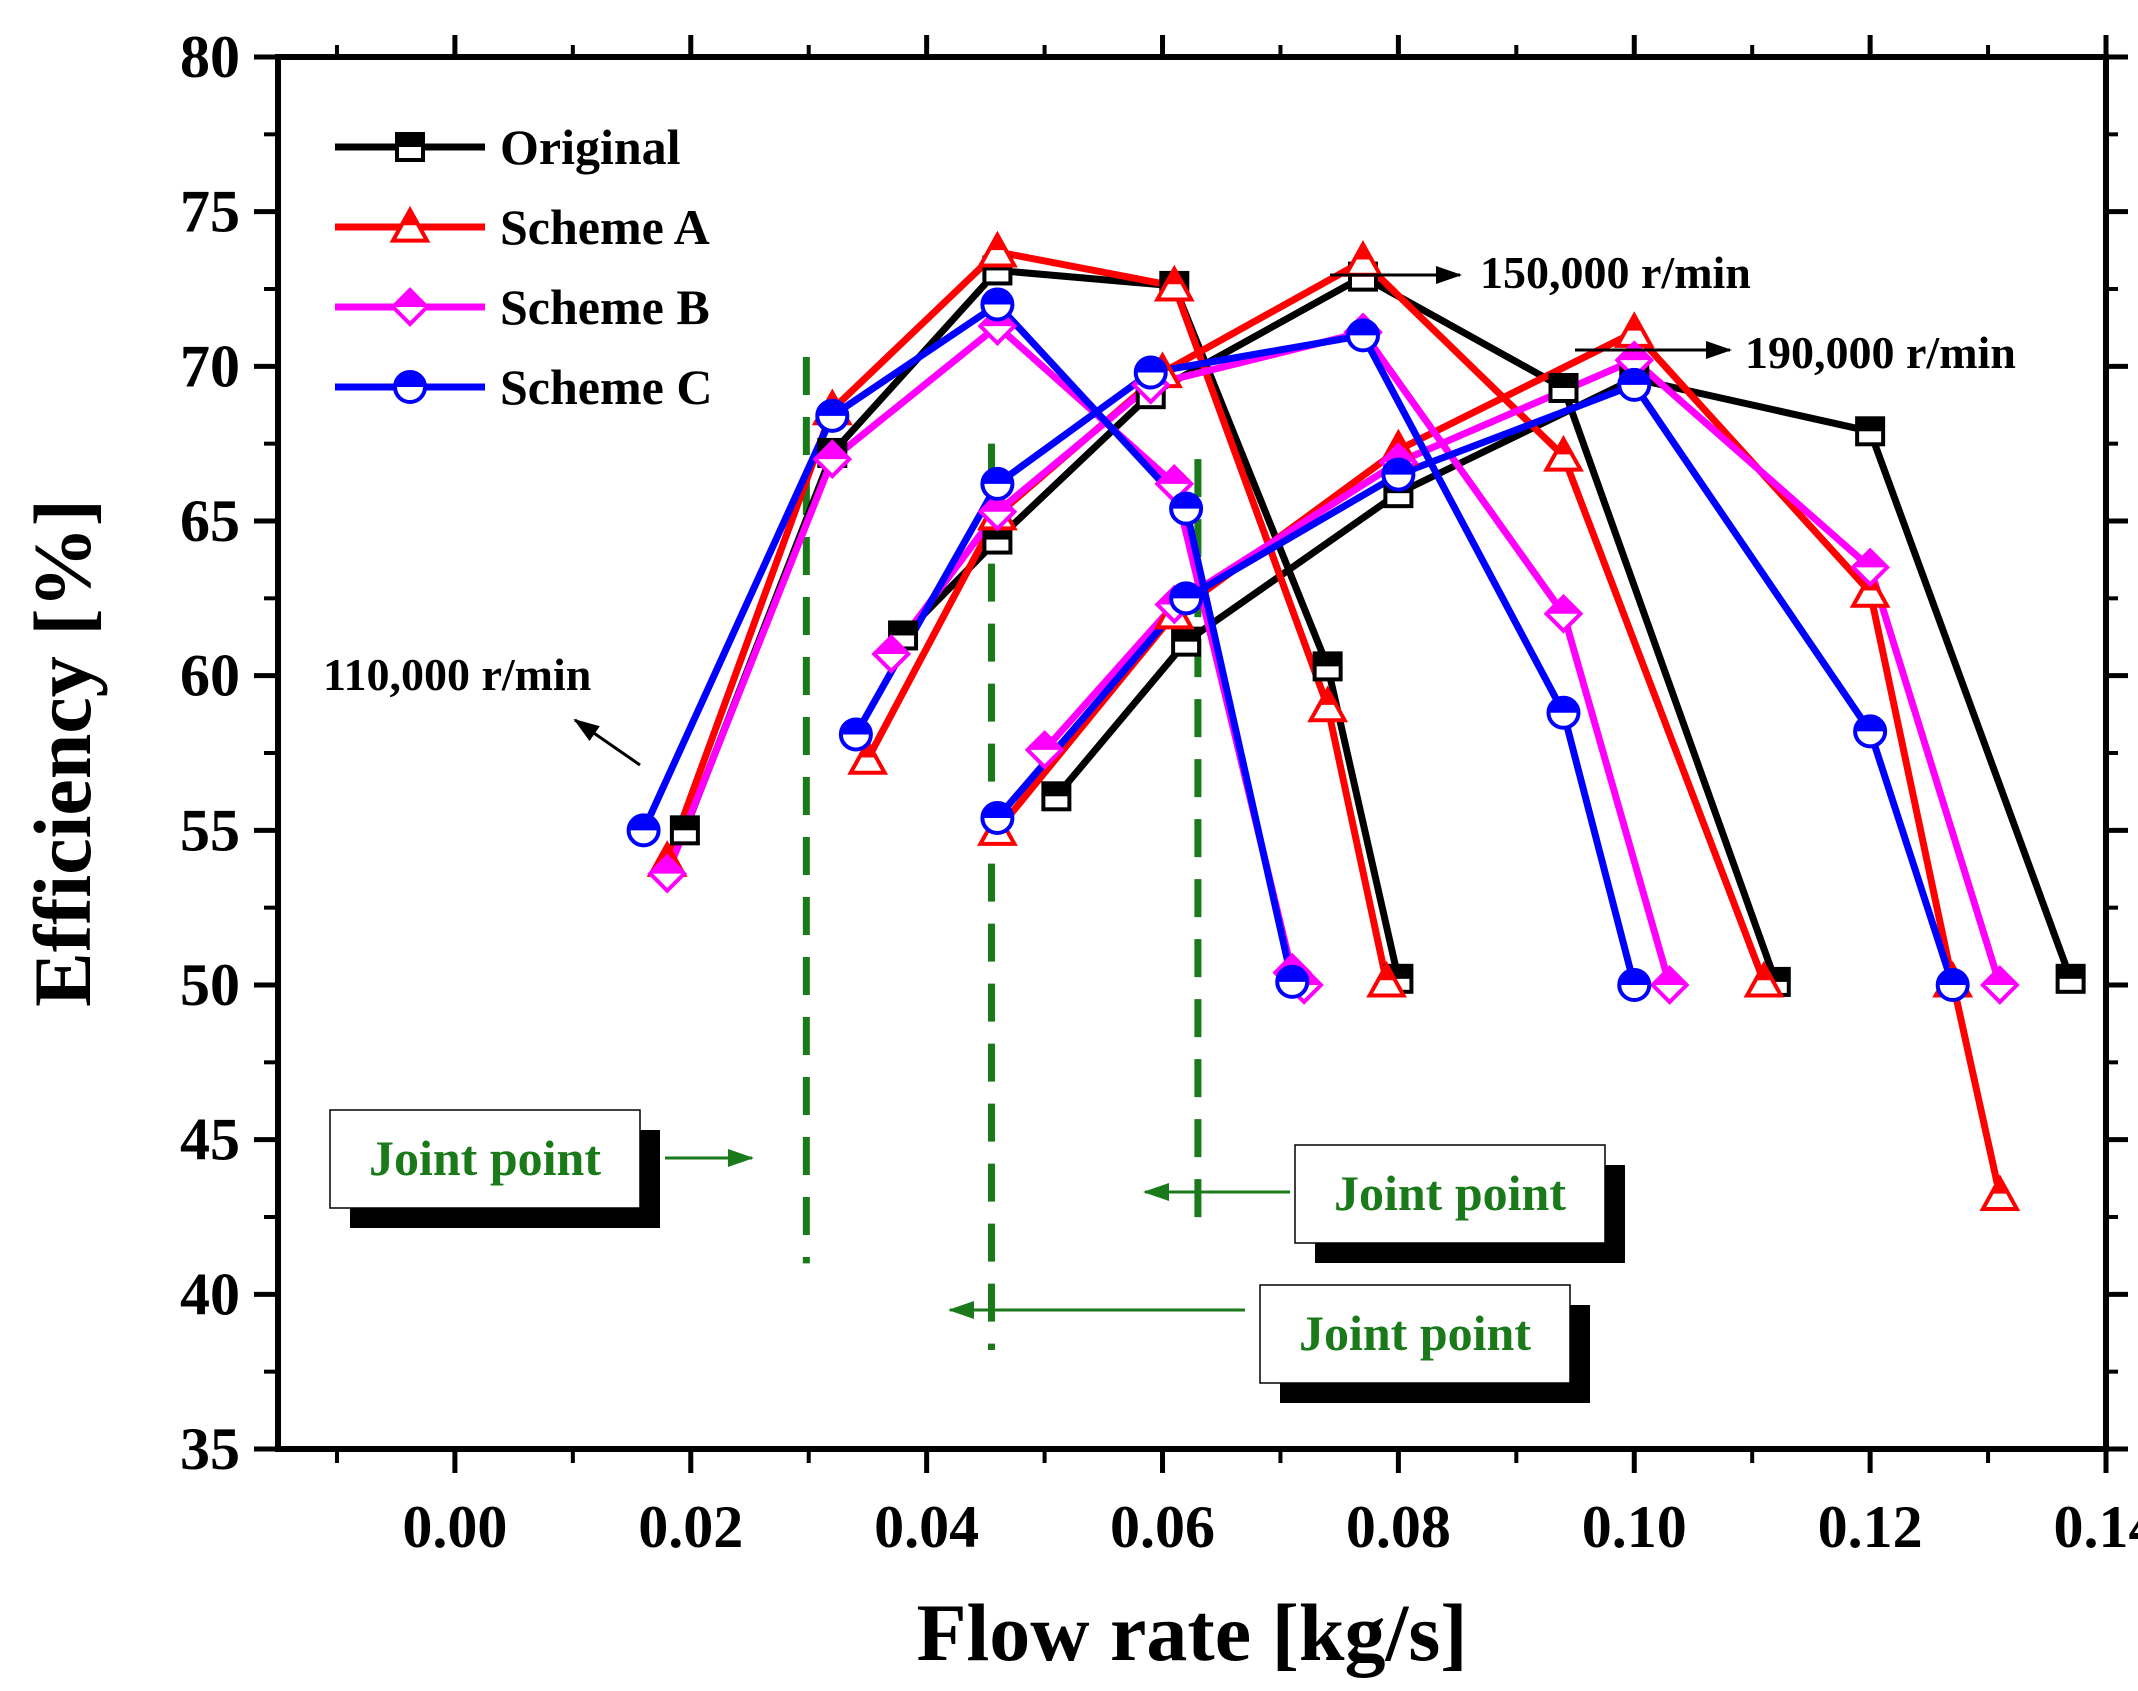  I want to click on y-tick-label: 50, so click(210, 985).